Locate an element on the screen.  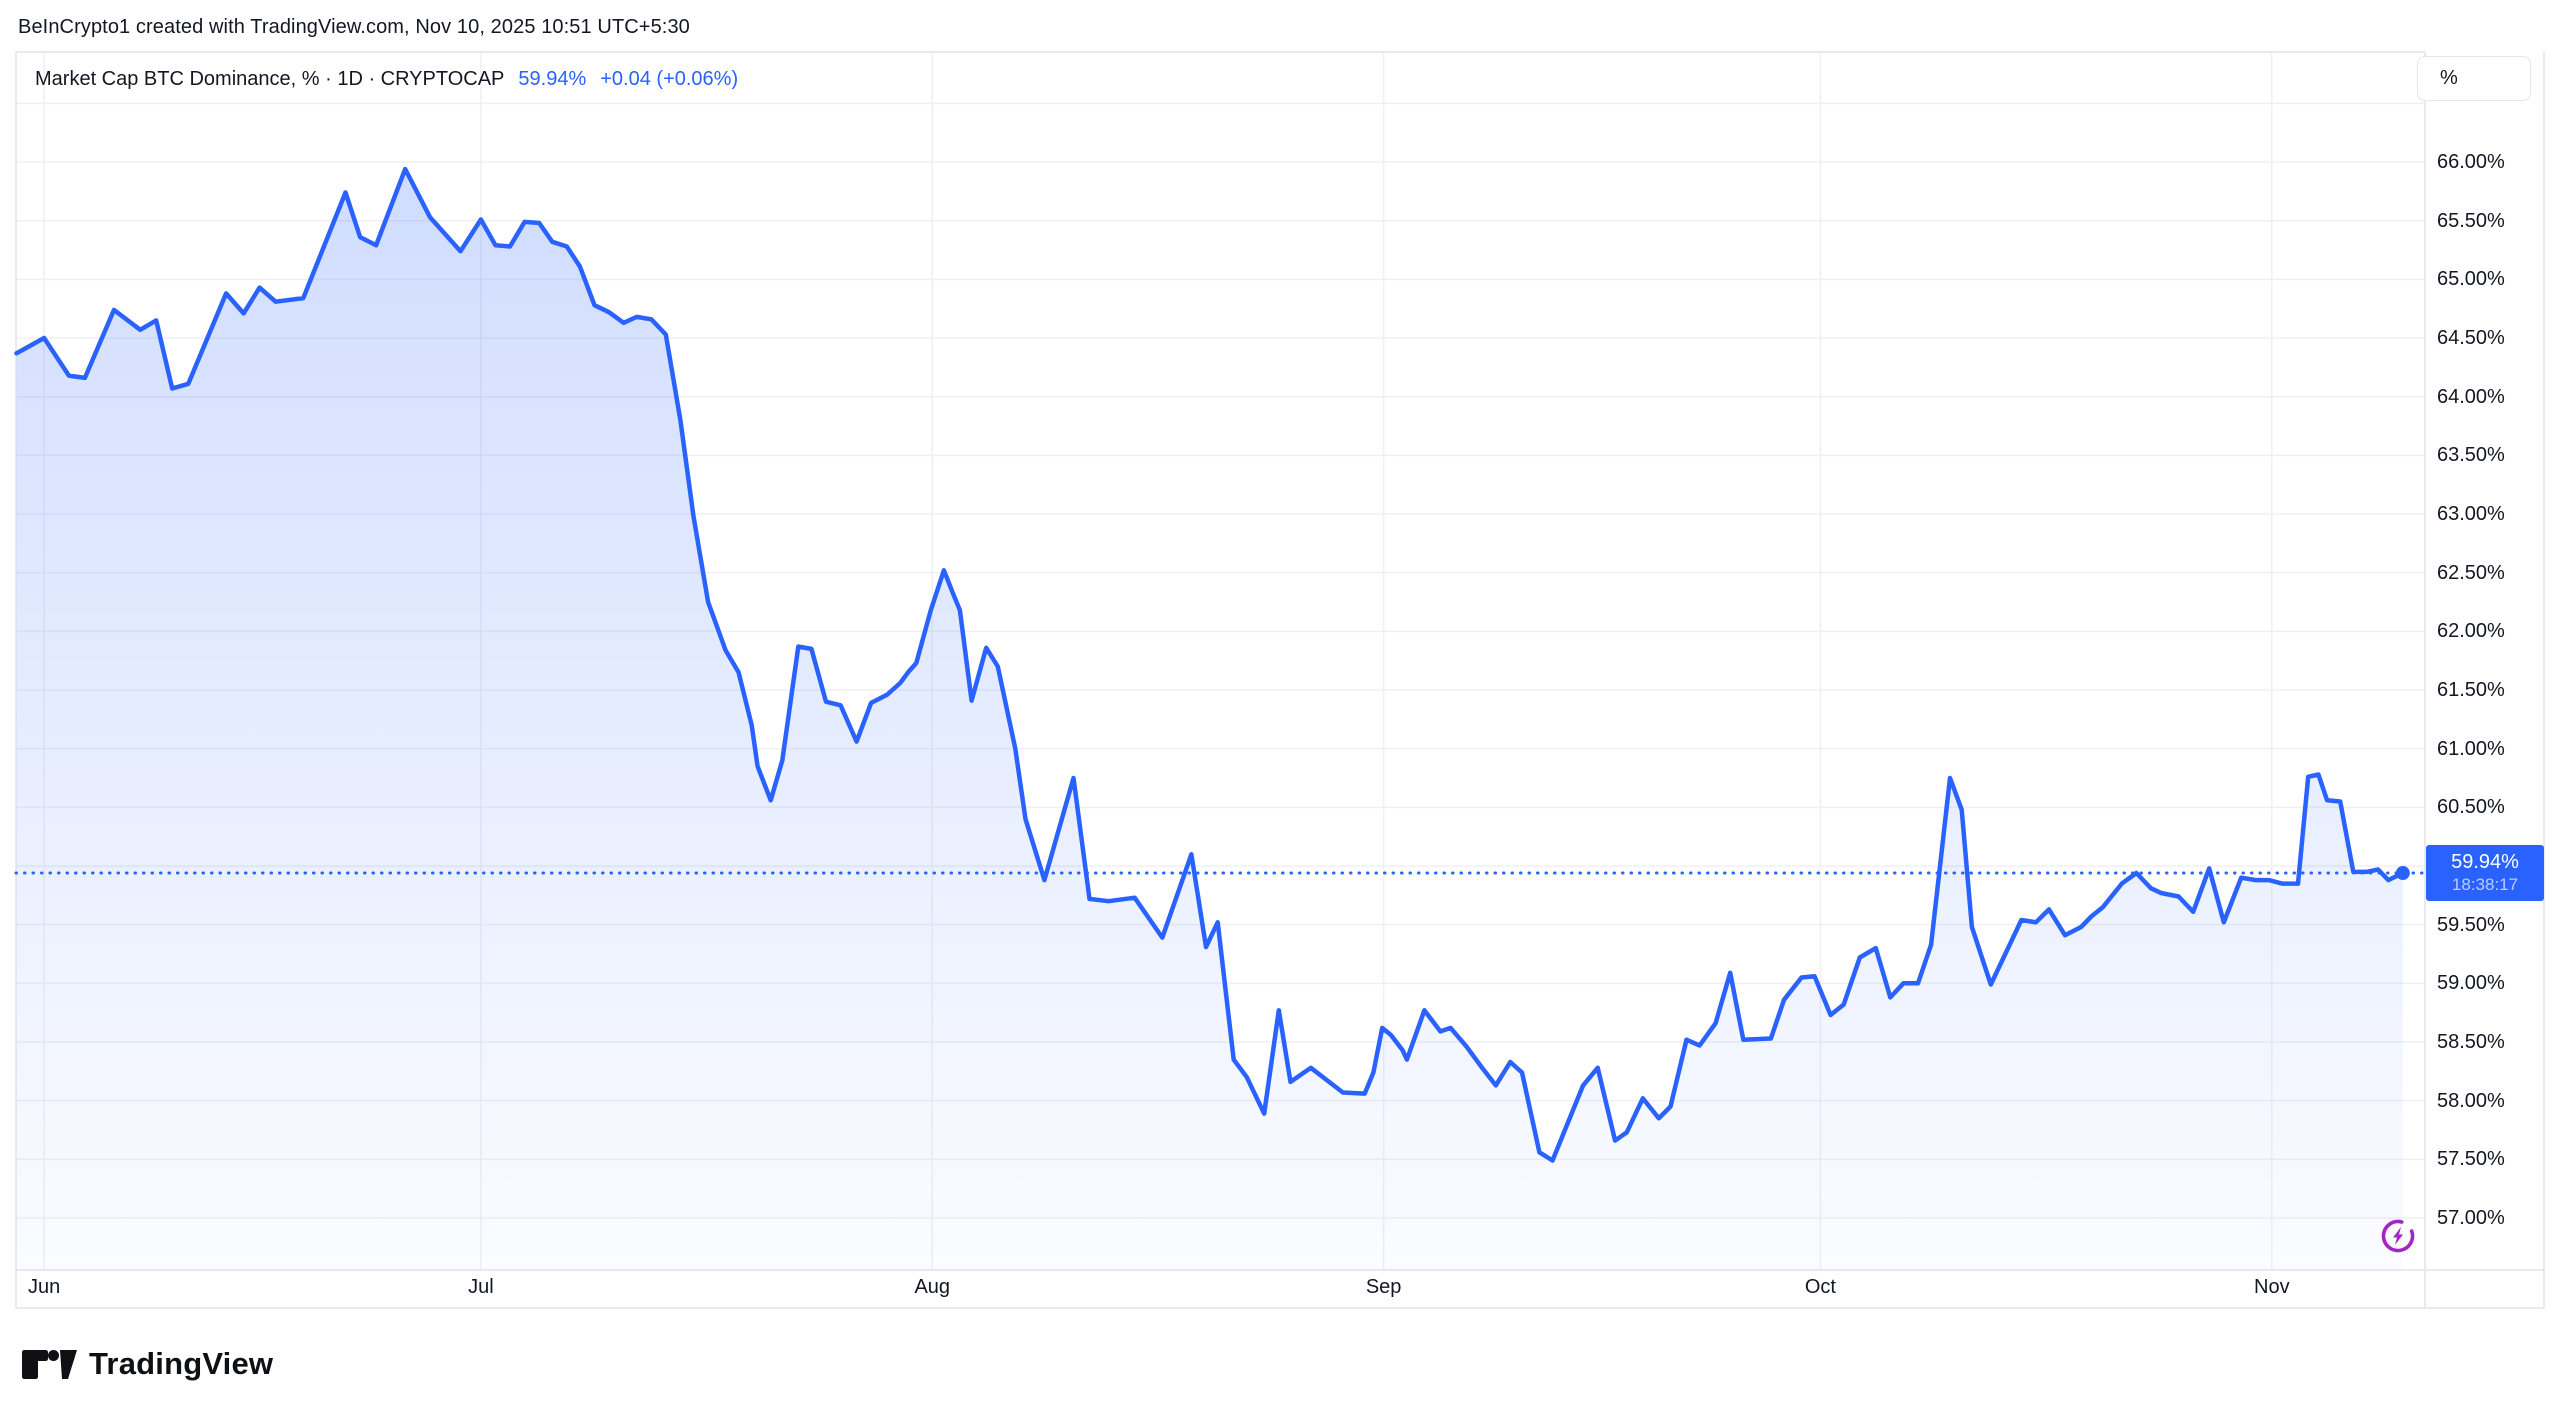
price-axis-label: 65.00% is located at coordinates (2471, 279).